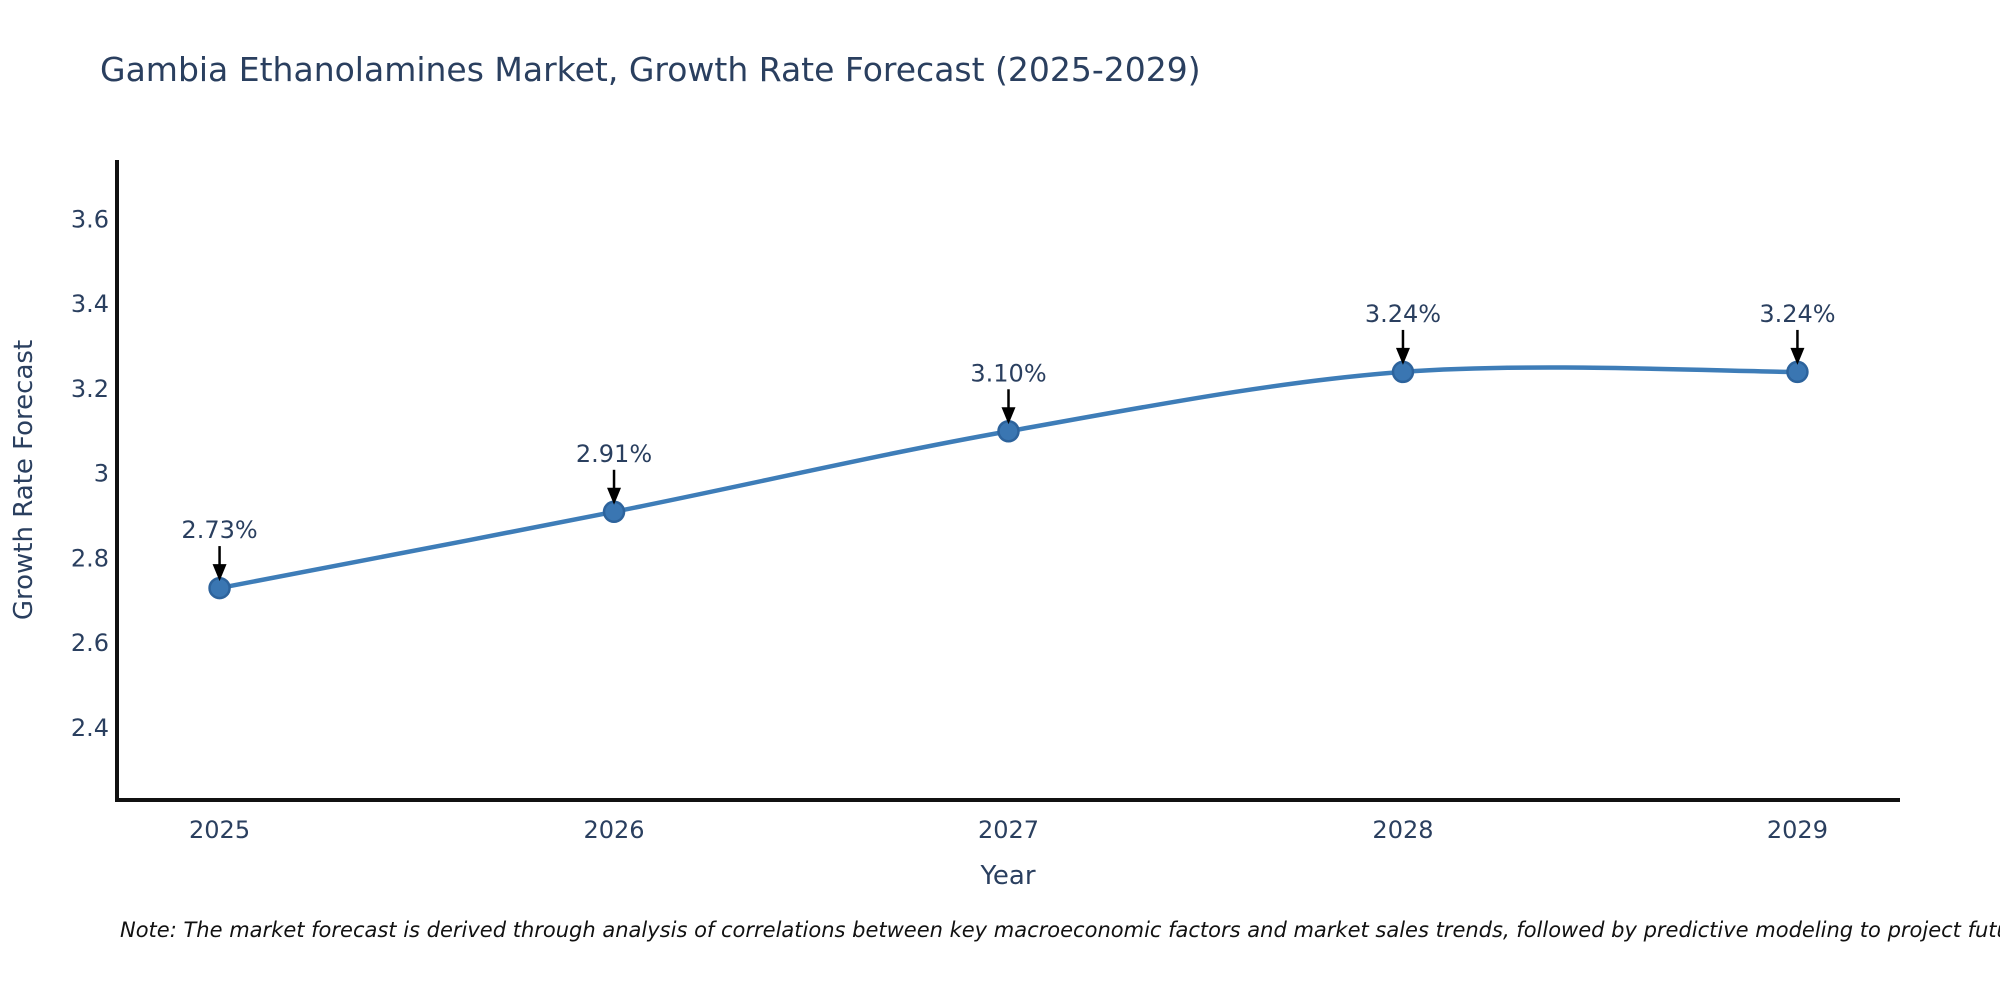 Image resolution: width=2000 pixels, height=1000 pixels. Describe the element at coordinates (90, 219) in the screenshot. I see `y-tick-label: 3.6` at that location.